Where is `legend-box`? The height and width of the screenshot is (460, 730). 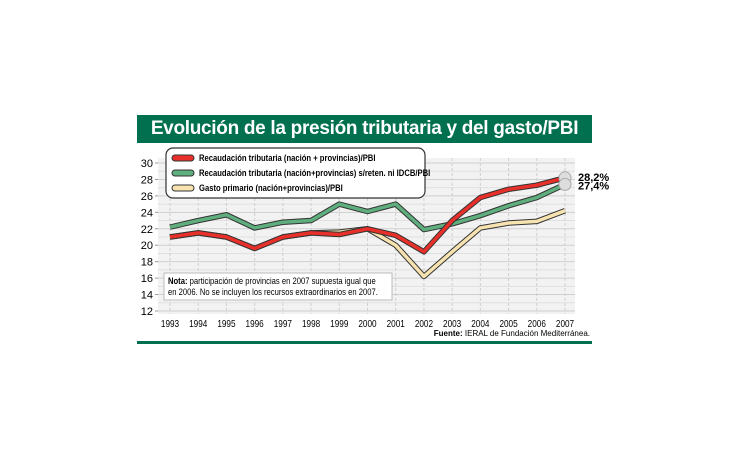
legend-box is located at coordinates (295, 173).